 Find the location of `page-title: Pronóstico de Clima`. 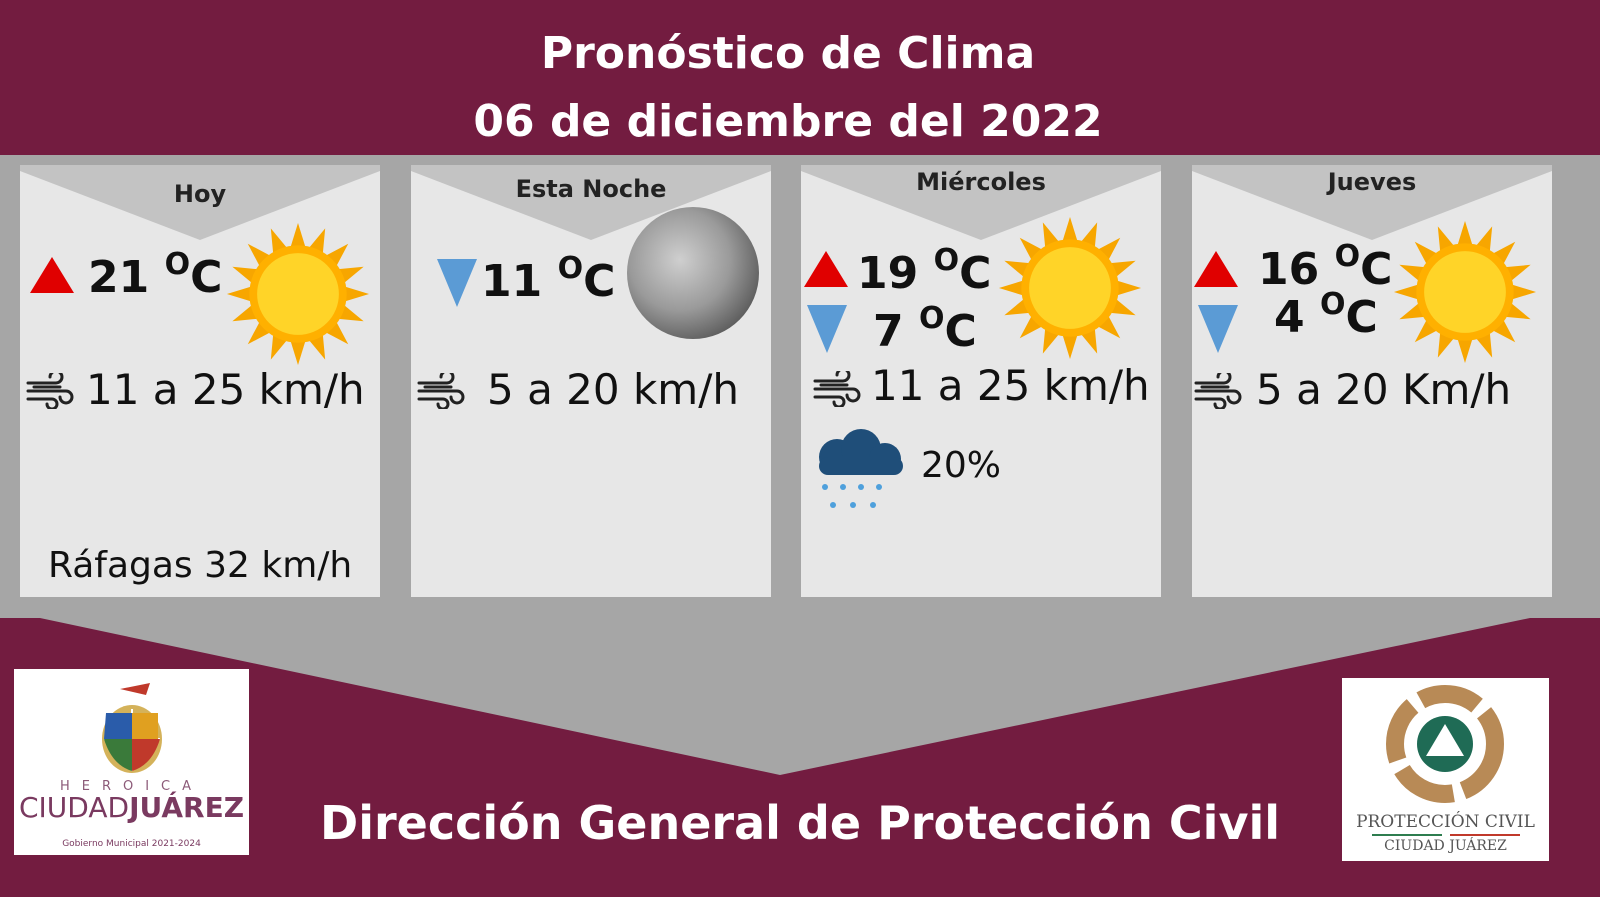

page-title: Pronóstico de Clima is located at coordinates (788, 53).